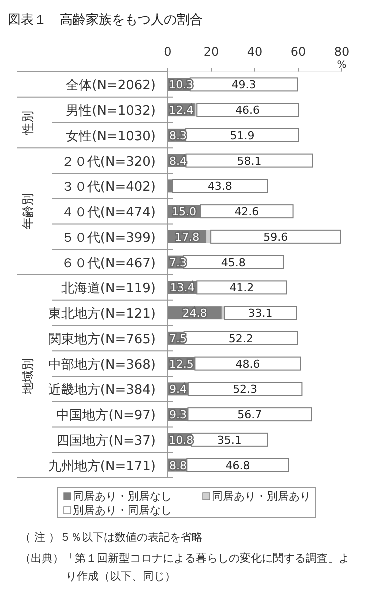 This screenshot has height=602, width=371. What do you see at coordinates (247, 212) in the screenshot?
I see `data-label: 42.6` at bounding box center [247, 212].